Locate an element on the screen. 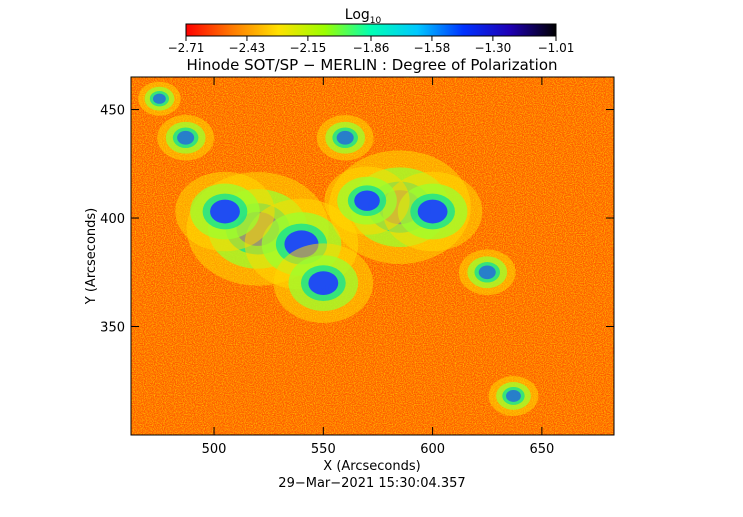  colorbar-tick-label: −1.86 is located at coordinates (371, 48).